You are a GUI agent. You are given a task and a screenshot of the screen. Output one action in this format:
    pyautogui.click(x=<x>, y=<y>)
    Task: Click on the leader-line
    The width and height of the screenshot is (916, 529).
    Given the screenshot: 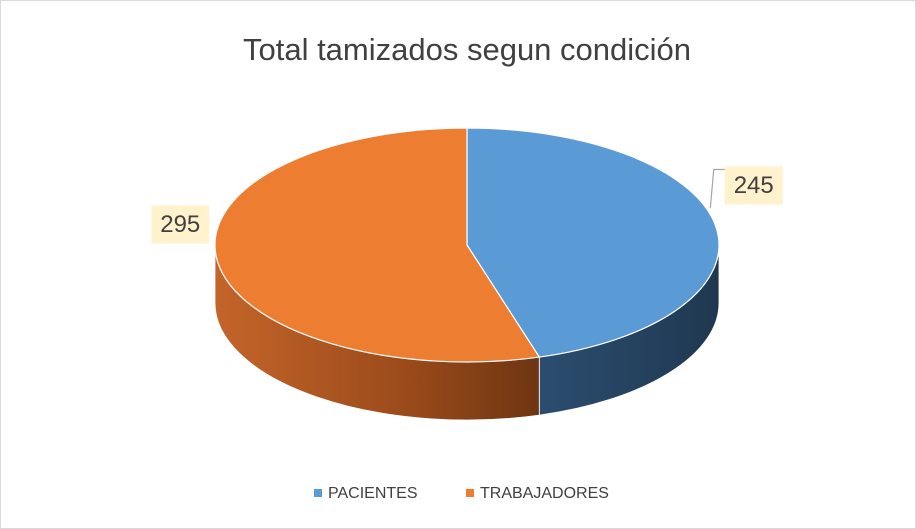 What is the action you would take?
    pyautogui.click(x=718, y=188)
    